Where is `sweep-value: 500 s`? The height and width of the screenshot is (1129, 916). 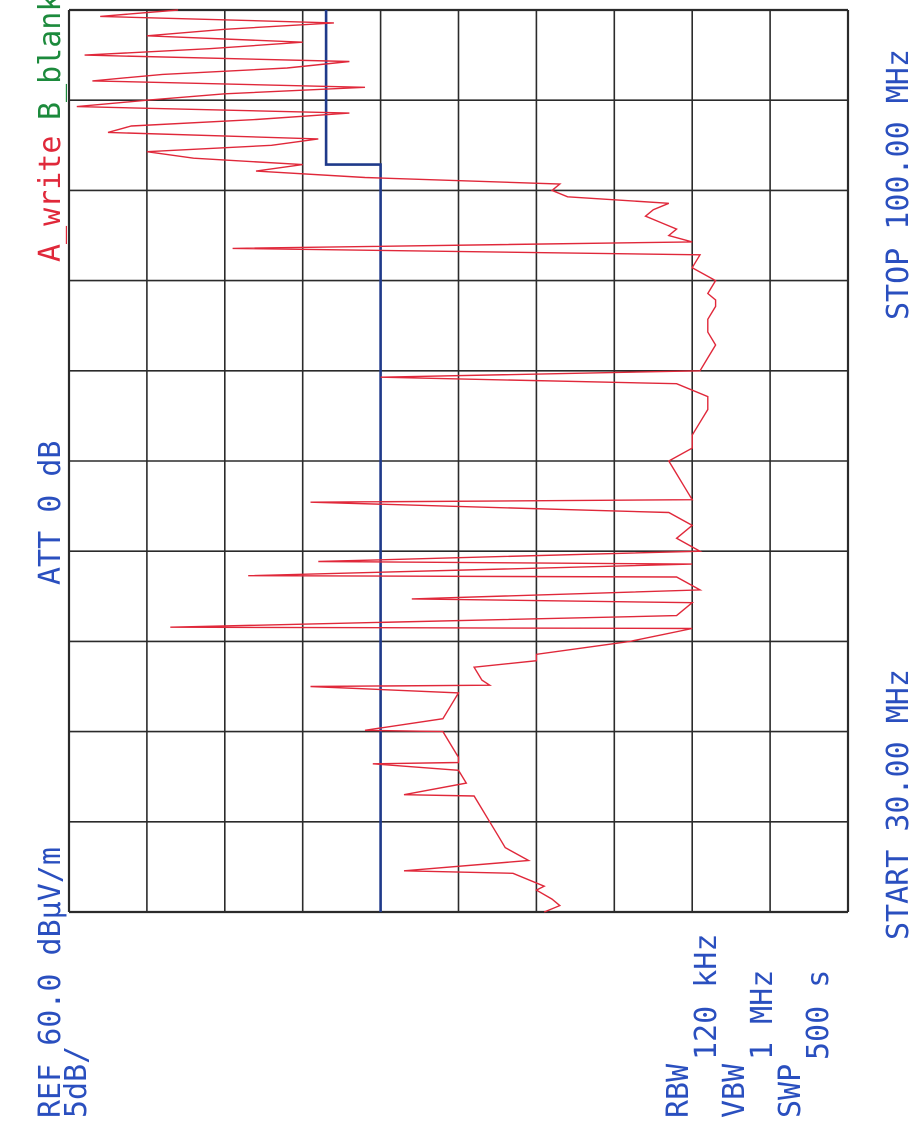
sweep-value: 500 s is located at coordinates (818, 1015).